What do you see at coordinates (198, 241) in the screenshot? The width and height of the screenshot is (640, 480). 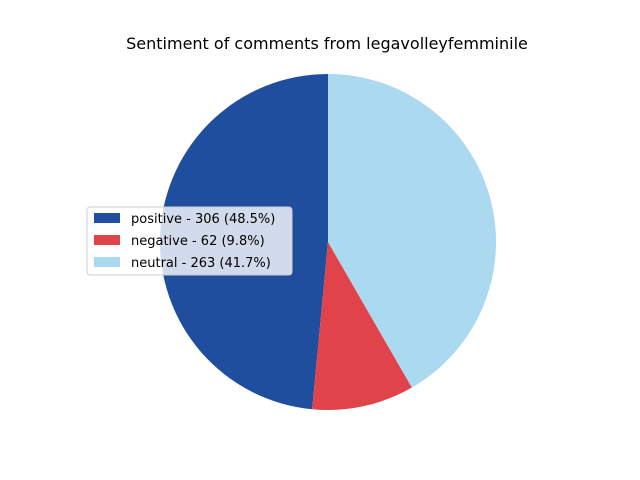 I see `legend-label-negative: negative - 62 (9.8%)` at bounding box center [198, 241].